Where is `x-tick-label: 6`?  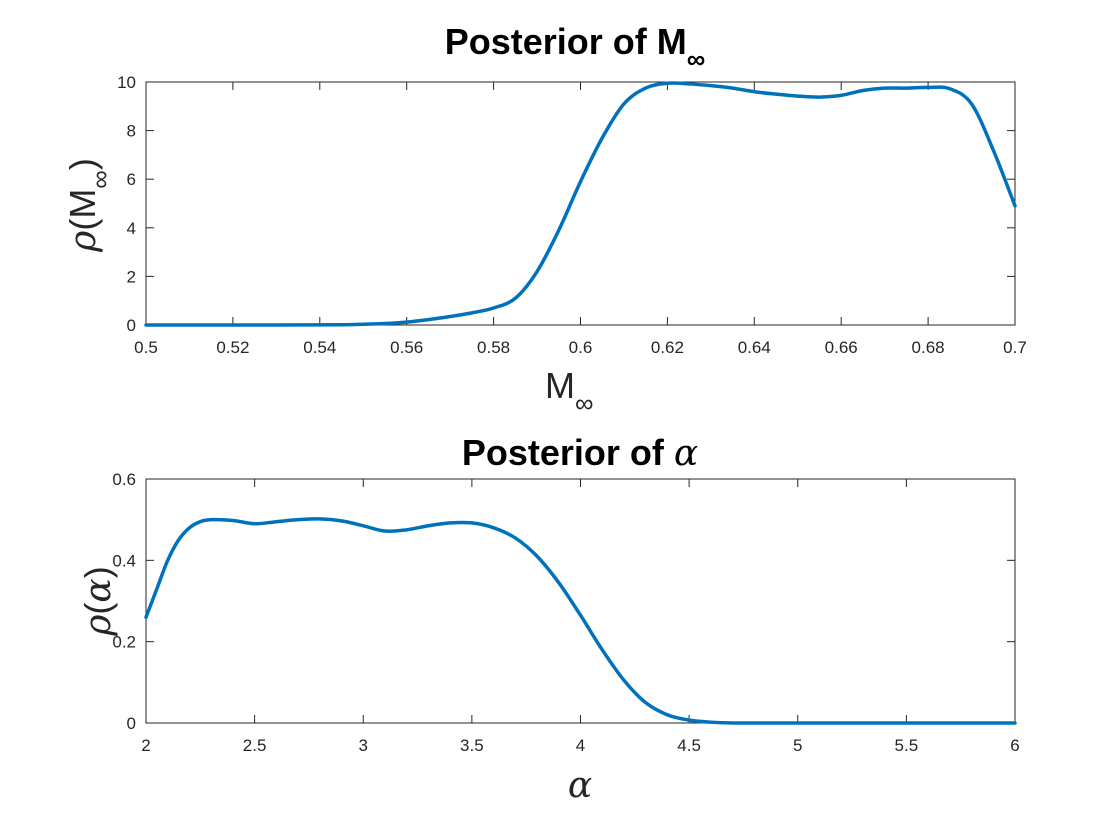 x-tick-label: 6 is located at coordinates (1014, 745).